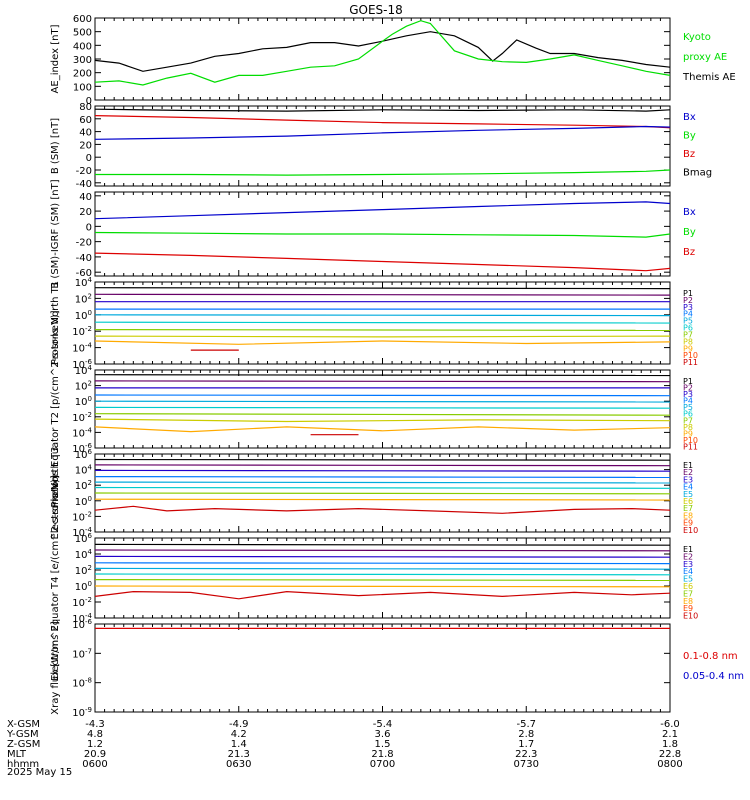 This screenshot has width=750, height=800. I want to click on y-axis-label: Protons Equator T2 [p/(cm^2-s-sr-keV)], so click(55, 408).